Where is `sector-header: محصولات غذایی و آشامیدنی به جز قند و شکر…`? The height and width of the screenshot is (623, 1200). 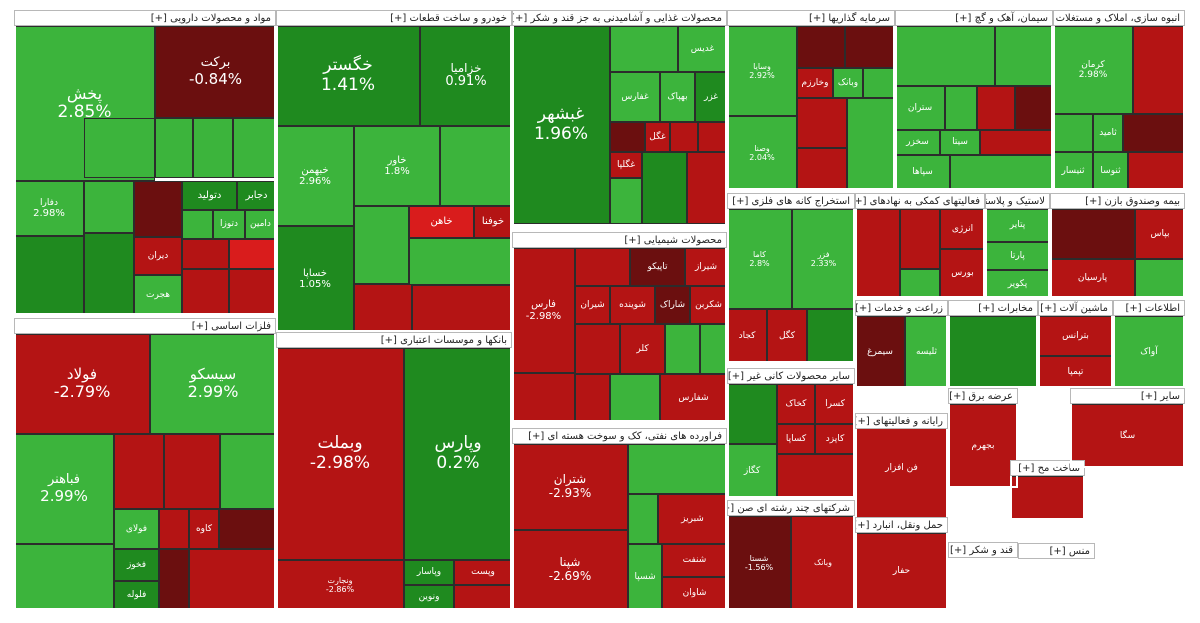
sector-header: محصولات غذایی و آشامیدنی به جز قند و شکر… is located at coordinates (619, 18).